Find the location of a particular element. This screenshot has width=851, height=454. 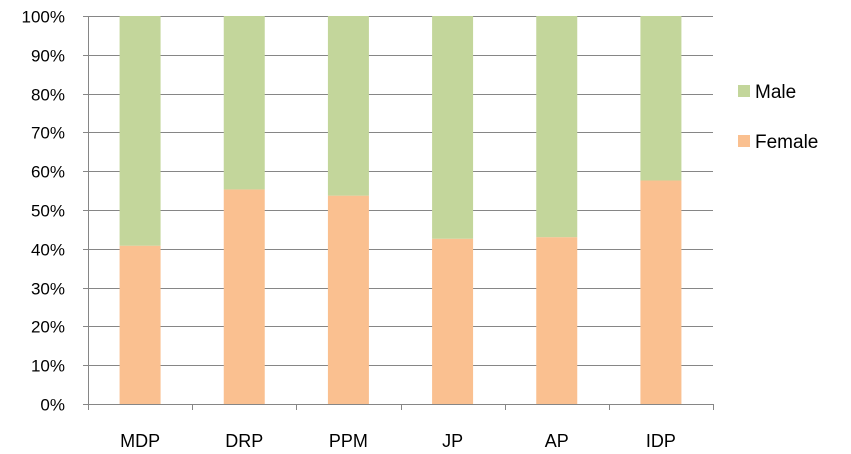

y-tick-label: 20% is located at coordinates (48, 327).